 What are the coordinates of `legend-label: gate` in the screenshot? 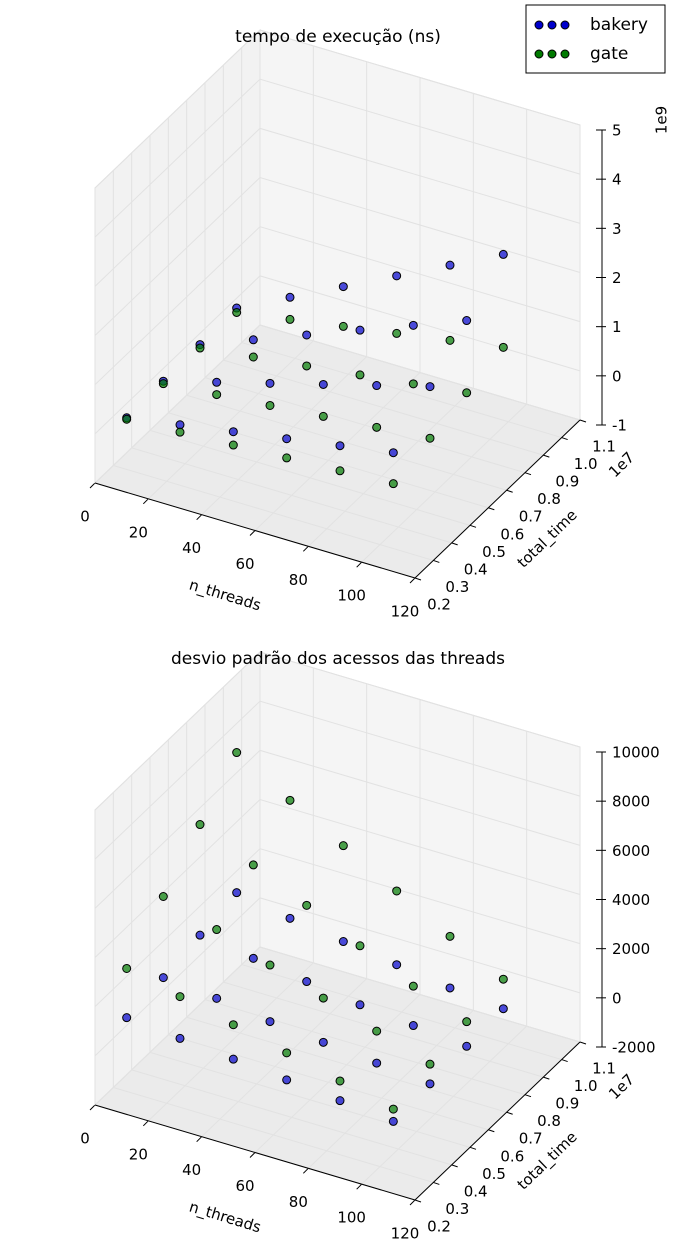 It's located at (609, 54).